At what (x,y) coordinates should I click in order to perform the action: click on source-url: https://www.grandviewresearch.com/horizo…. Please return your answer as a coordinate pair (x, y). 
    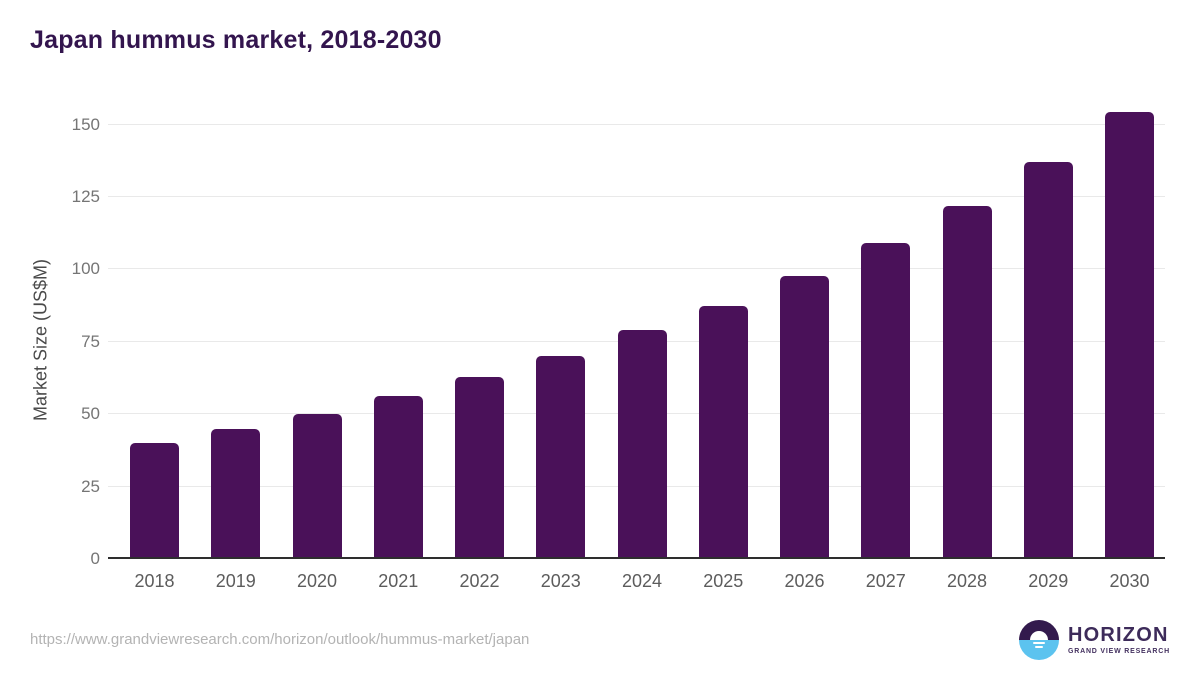
    Looking at the image, I should click on (280, 639).